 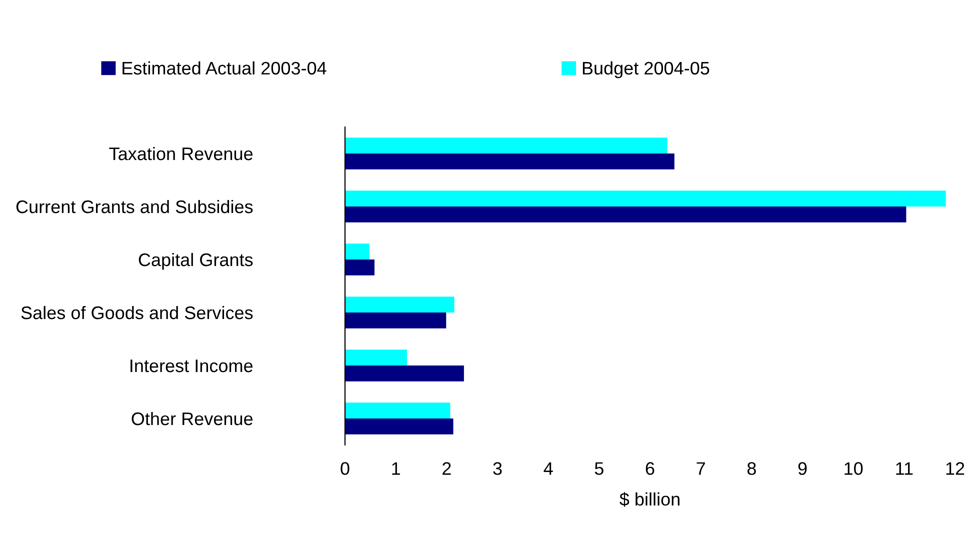 What do you see at coordinates (650, 499) in the screenshot?
I see `x-axis-title: $ billion` at bounding box center [650, 499].